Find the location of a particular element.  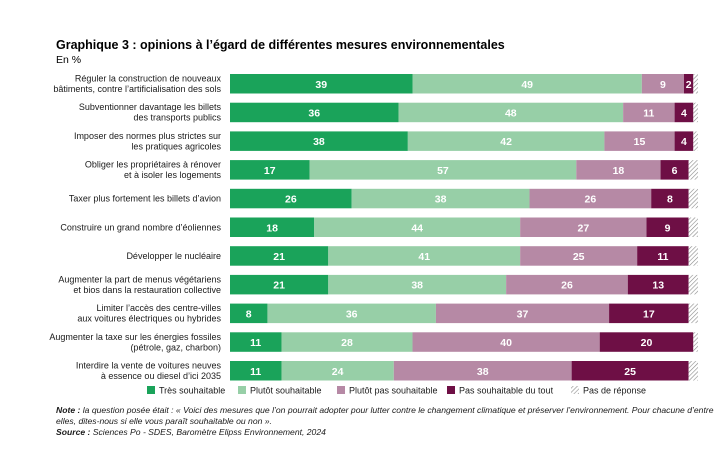

data-label: 27 is located at coordinates (583, 228).